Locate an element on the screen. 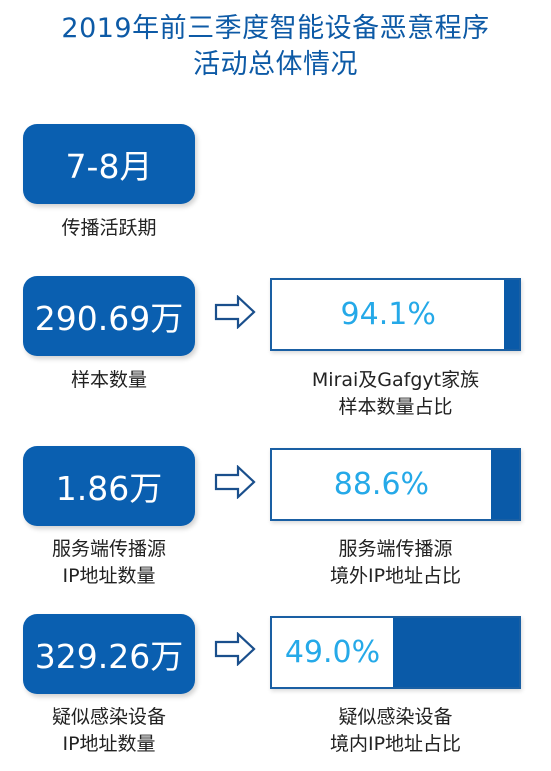 The width and height of the screenshot is (551, 771). page-title: 2019年前三季度智能设备恶意程序 活动总体情况 is located at coordinates (275, 47).